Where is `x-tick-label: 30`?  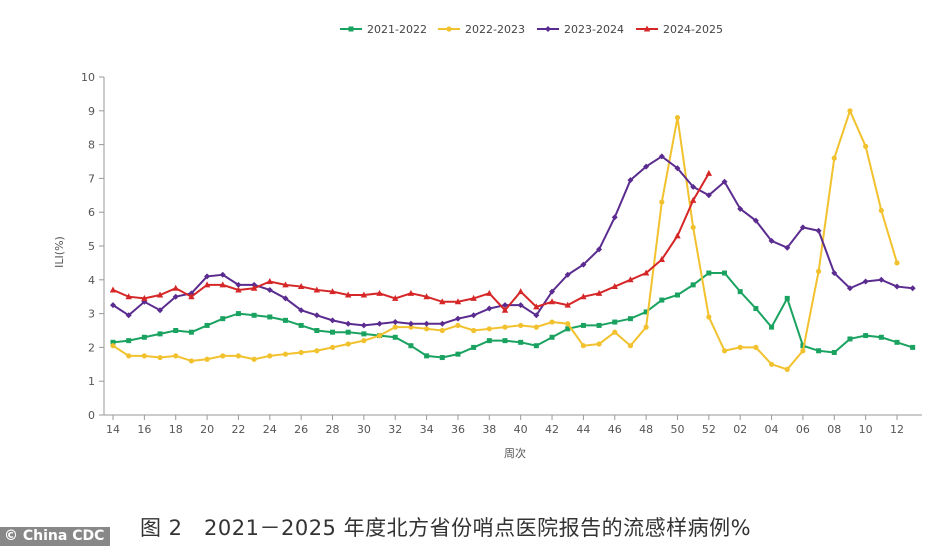 x-tick-label: 30 is located at coordinates (364, 429).